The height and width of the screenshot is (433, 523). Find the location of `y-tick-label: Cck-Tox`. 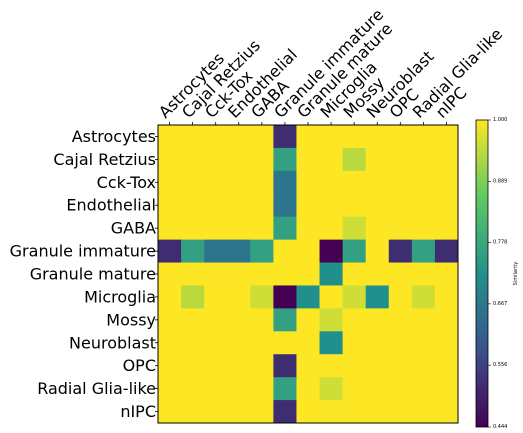

y-tick-label: Cck-Tox is located at coordinates (126, 182).